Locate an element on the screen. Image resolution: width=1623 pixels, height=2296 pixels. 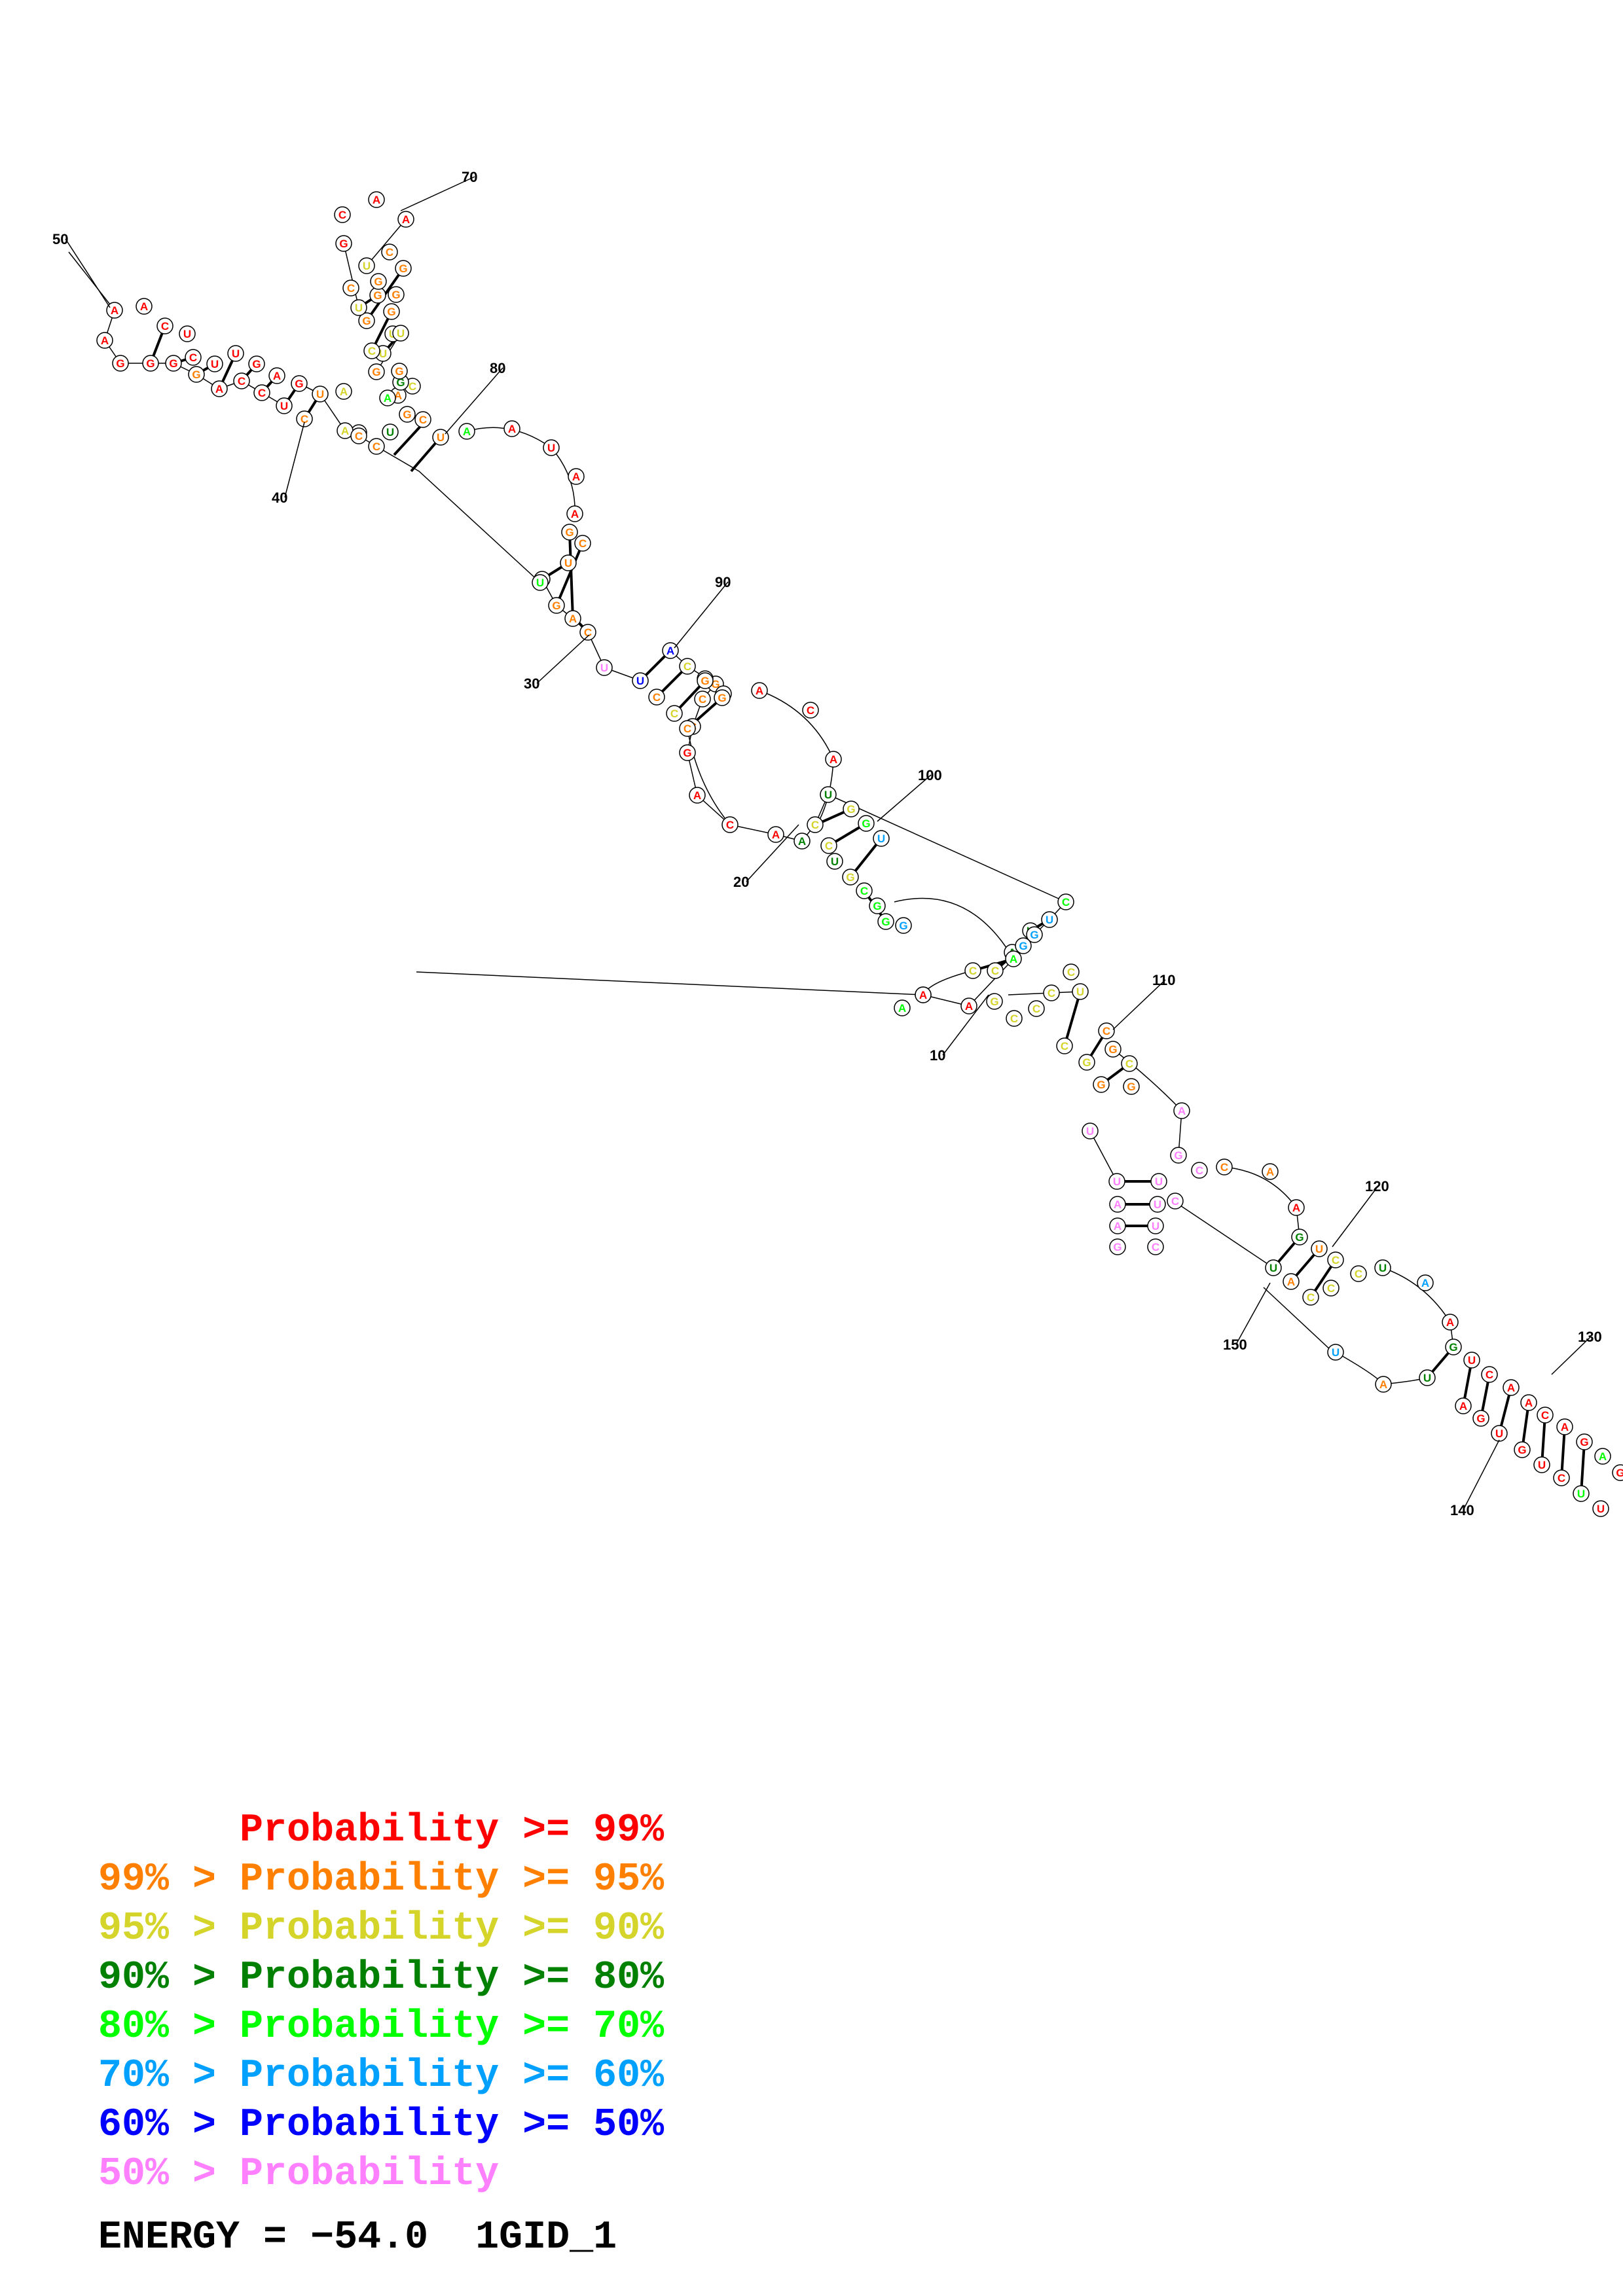
legend-row: Probability >= 99% is located at coordinates (381, 1831).